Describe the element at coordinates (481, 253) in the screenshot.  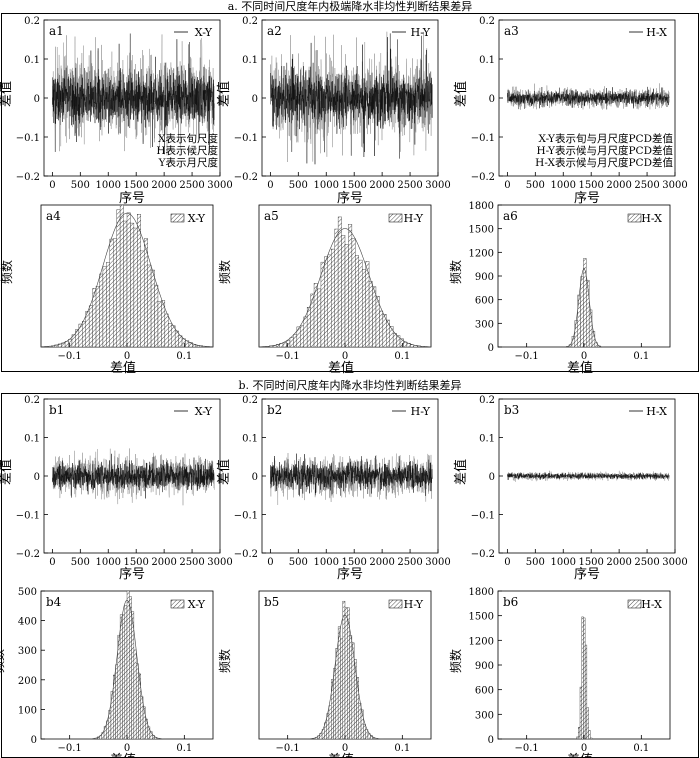
I see `ytick-label-a6: 1200` at that location.